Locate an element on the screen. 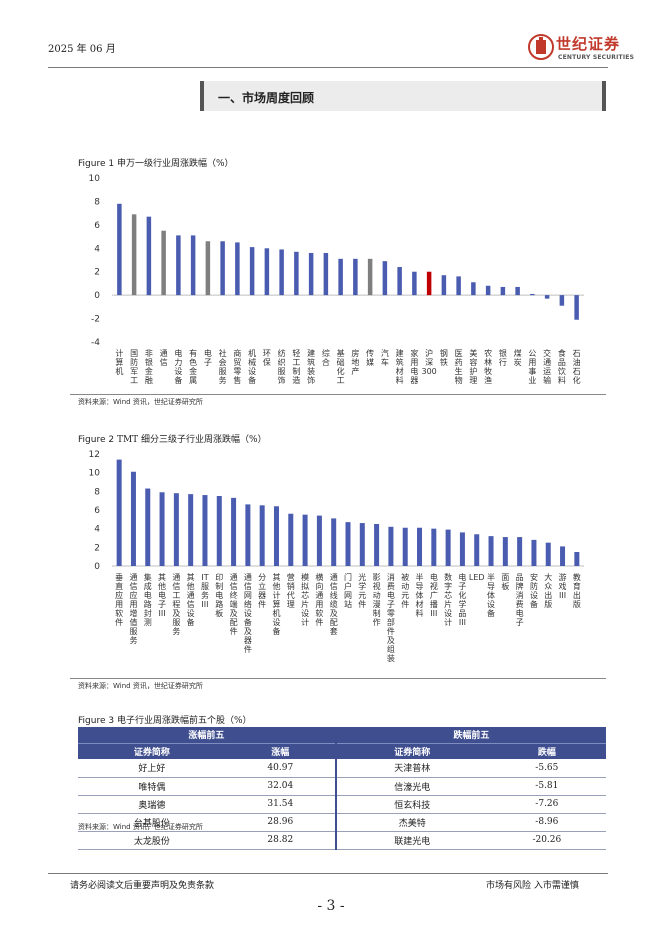 This screenshot has height=936, width=662. y-tick-label: 2 is located at coordinates (97, 548).